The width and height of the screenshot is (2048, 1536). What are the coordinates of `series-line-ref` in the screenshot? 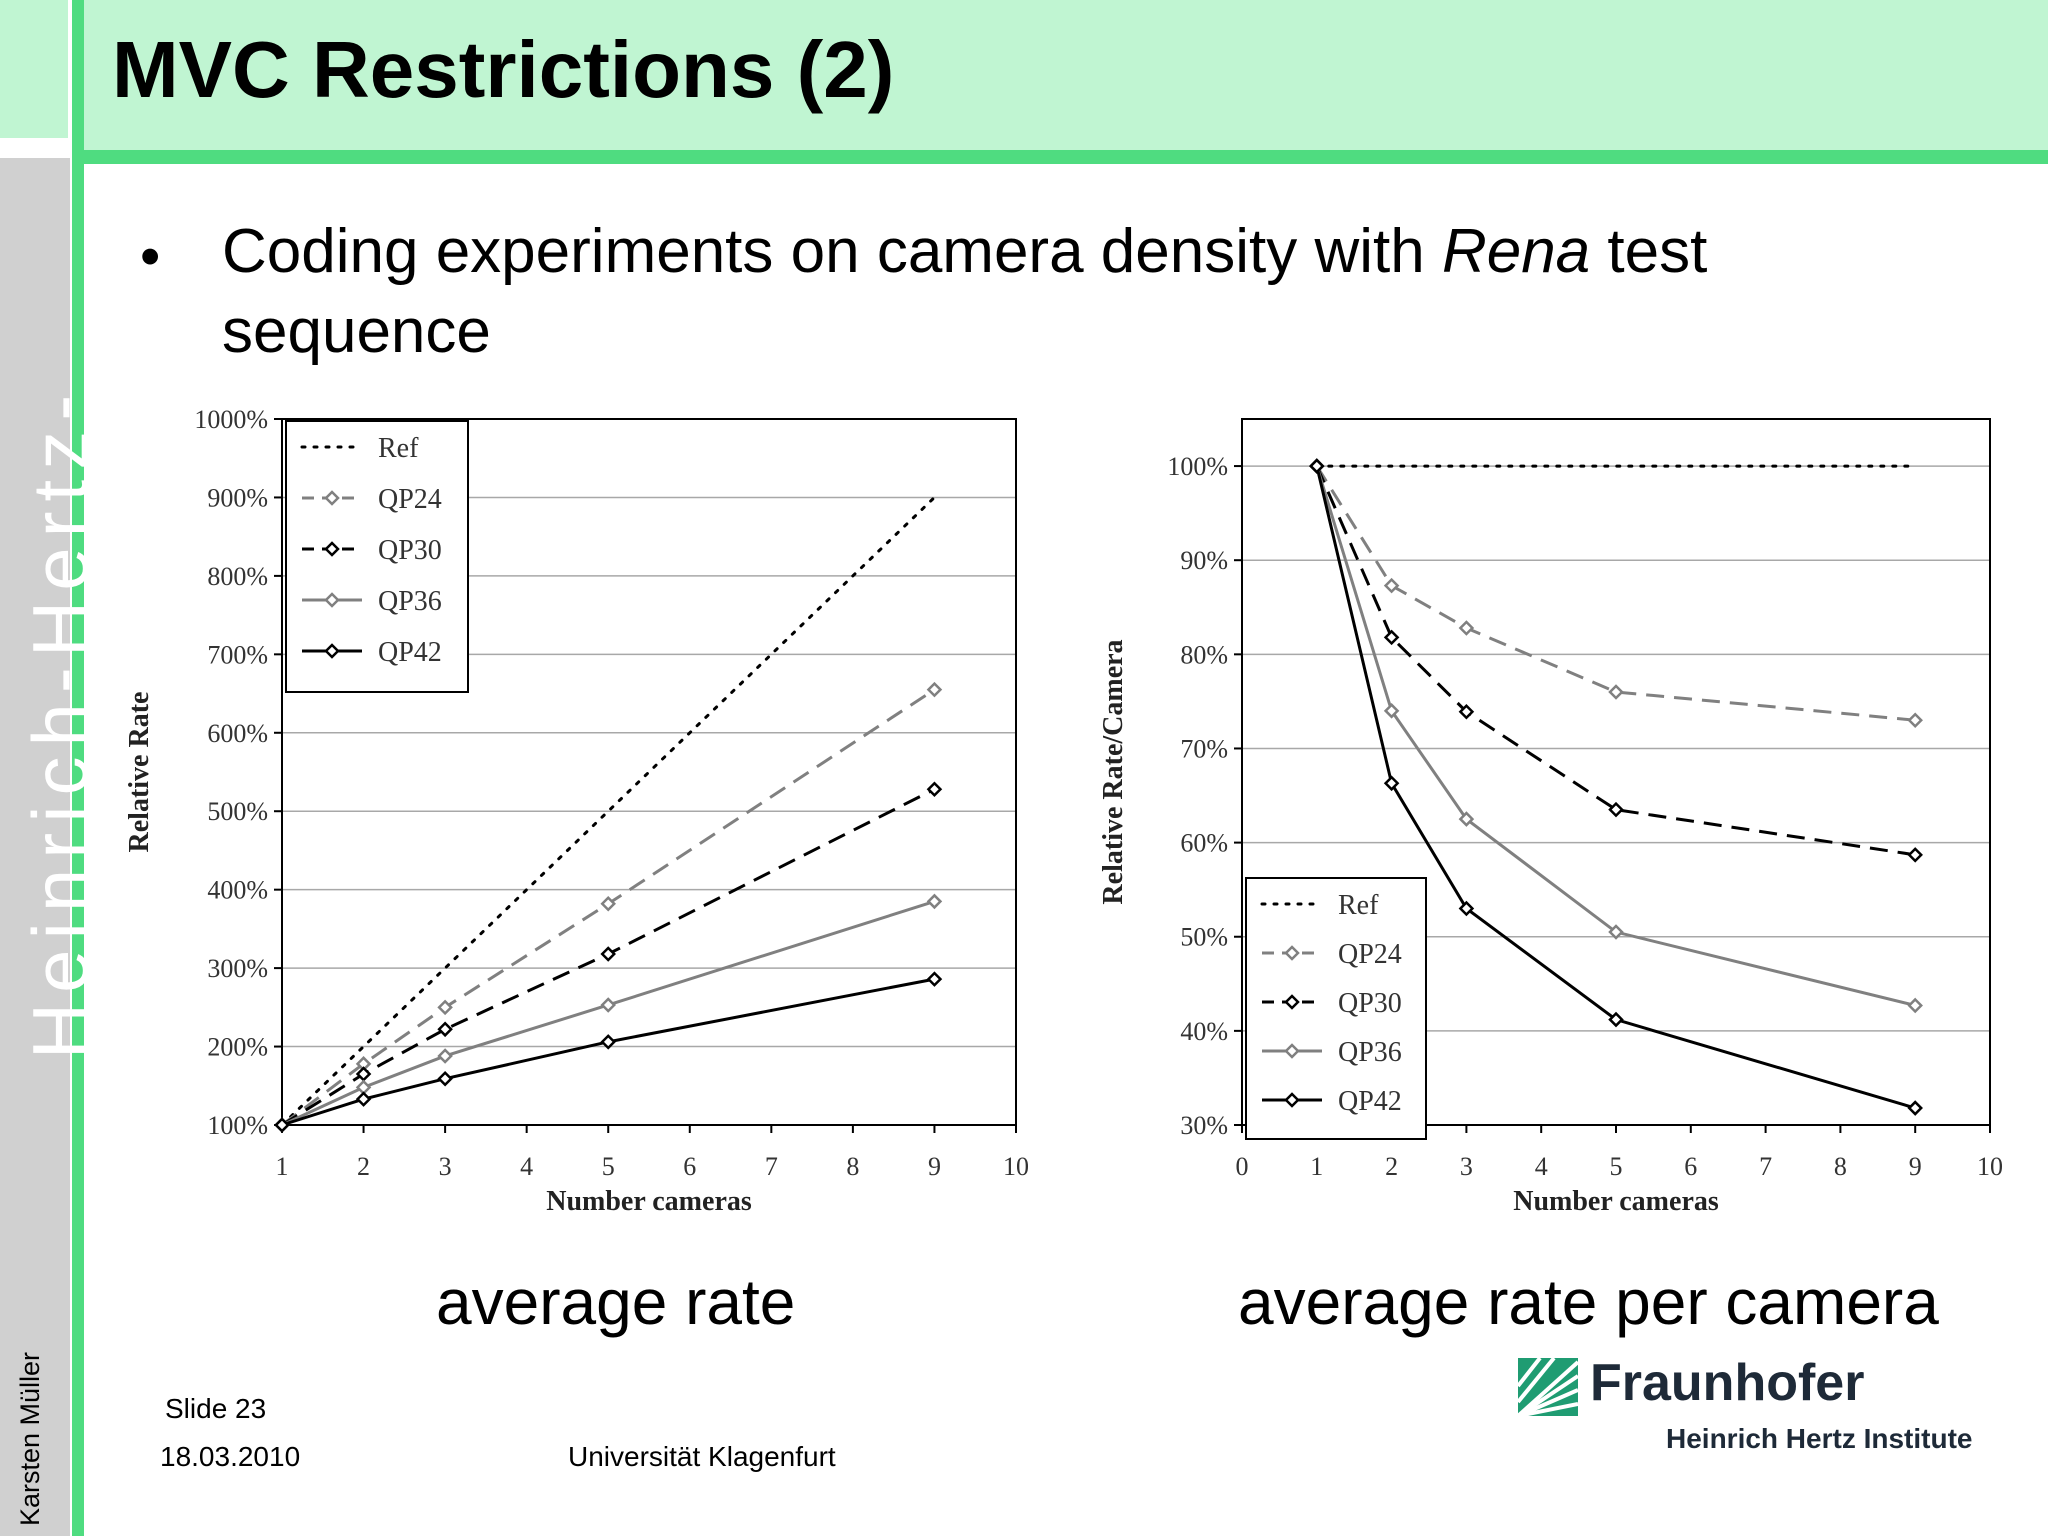 It's located at (608, 811).